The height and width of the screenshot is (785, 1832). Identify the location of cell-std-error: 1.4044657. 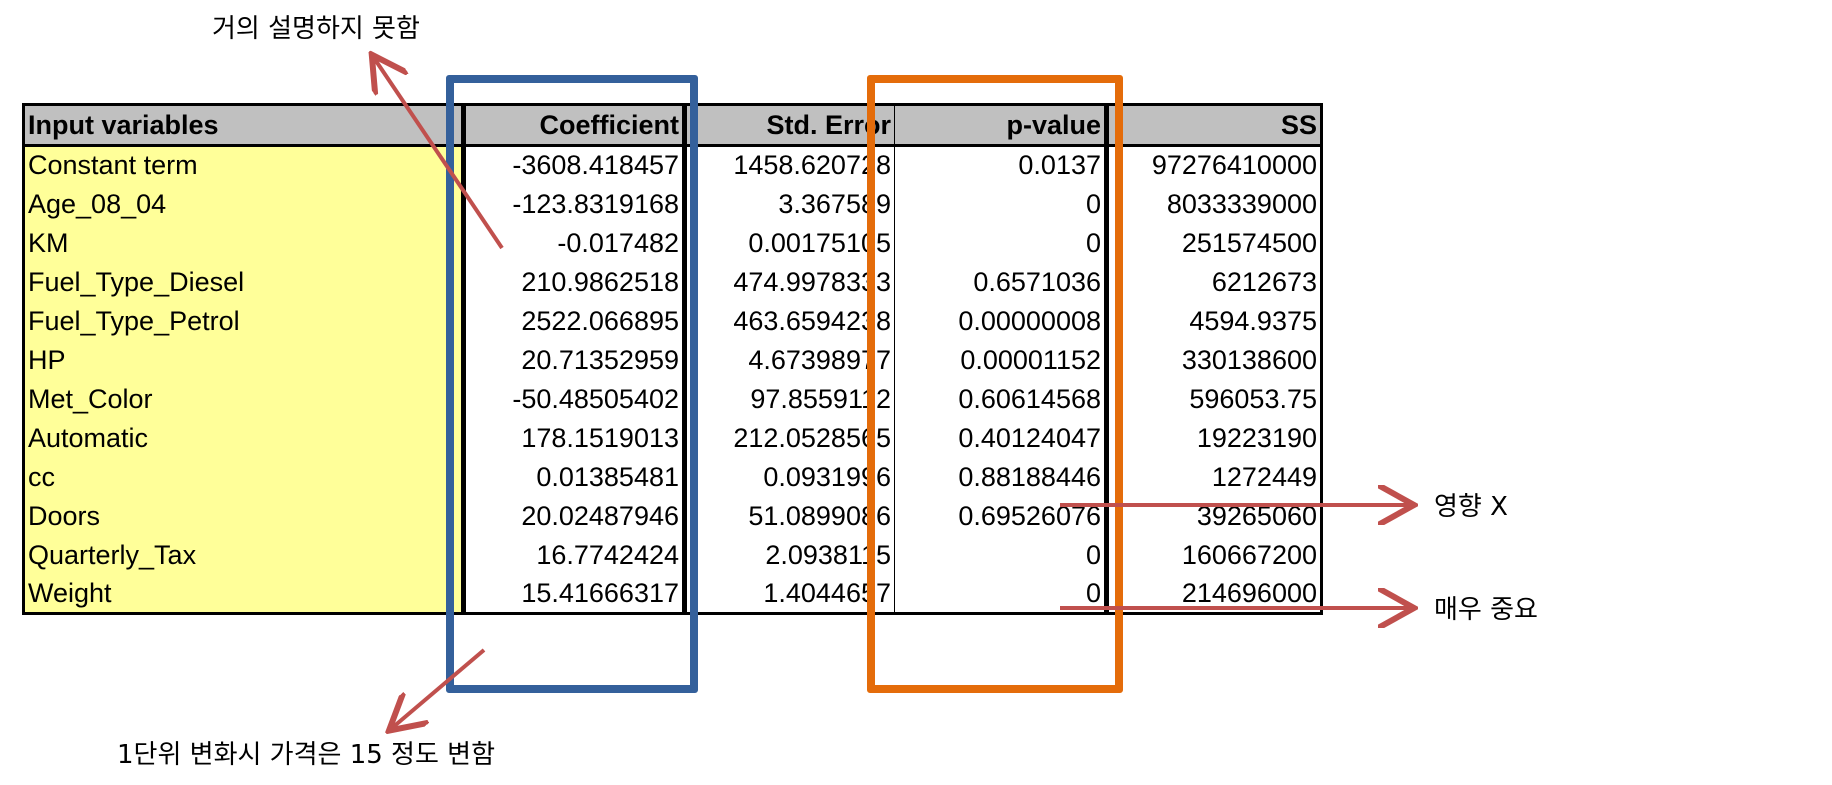
(788, 594).